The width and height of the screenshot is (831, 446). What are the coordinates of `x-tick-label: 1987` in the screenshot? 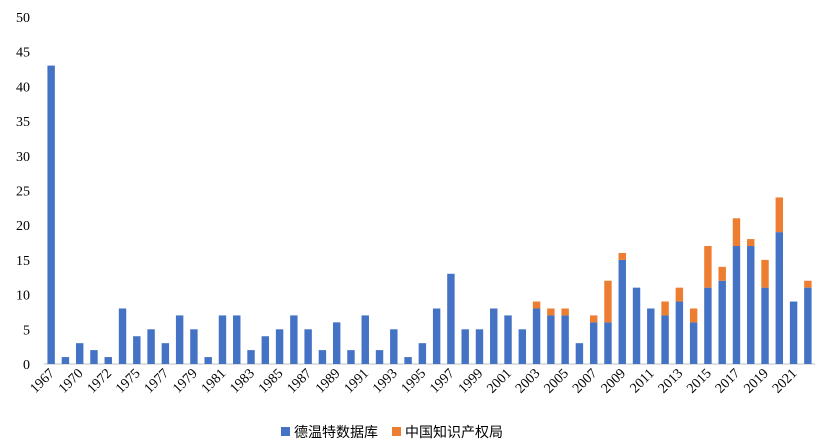 It's located at (300, 381).